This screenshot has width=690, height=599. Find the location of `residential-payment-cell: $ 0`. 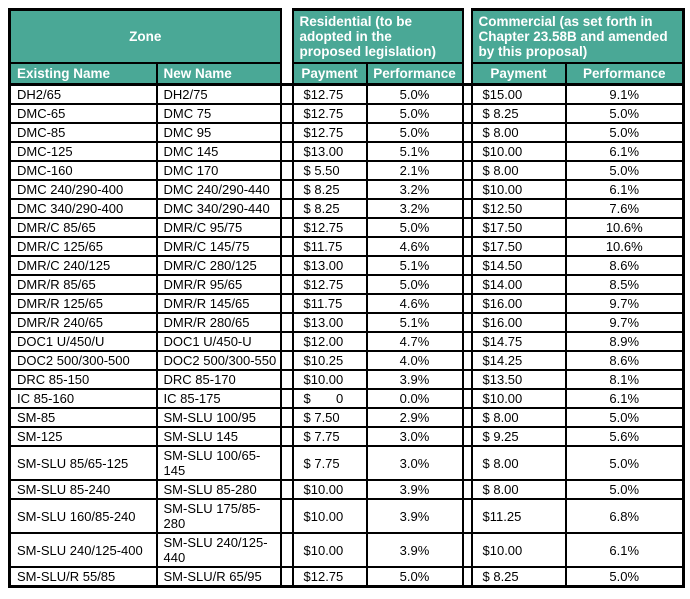

residential-payment-cell: $ 0 is located at coordinates (329, 398).